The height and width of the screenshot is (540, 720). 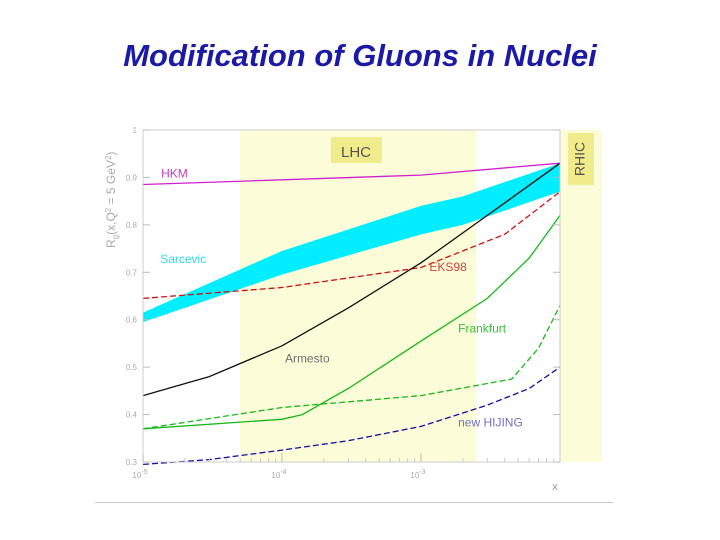 I want to click on series-hkm, so click(x=351, y=174).